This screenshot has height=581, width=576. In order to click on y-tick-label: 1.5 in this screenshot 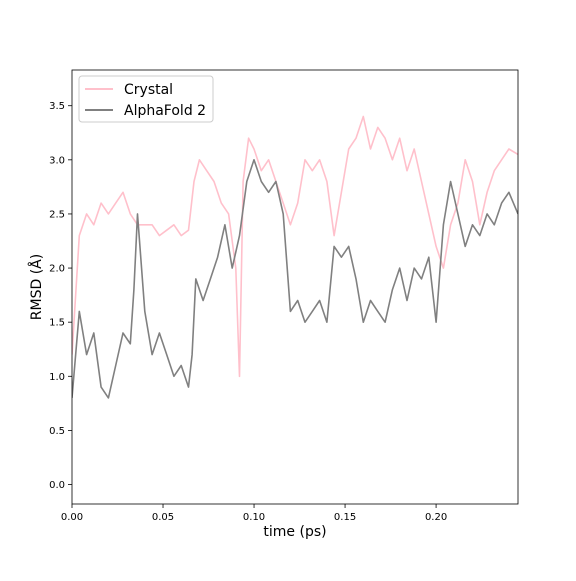, I will do `click(57, 323)`.